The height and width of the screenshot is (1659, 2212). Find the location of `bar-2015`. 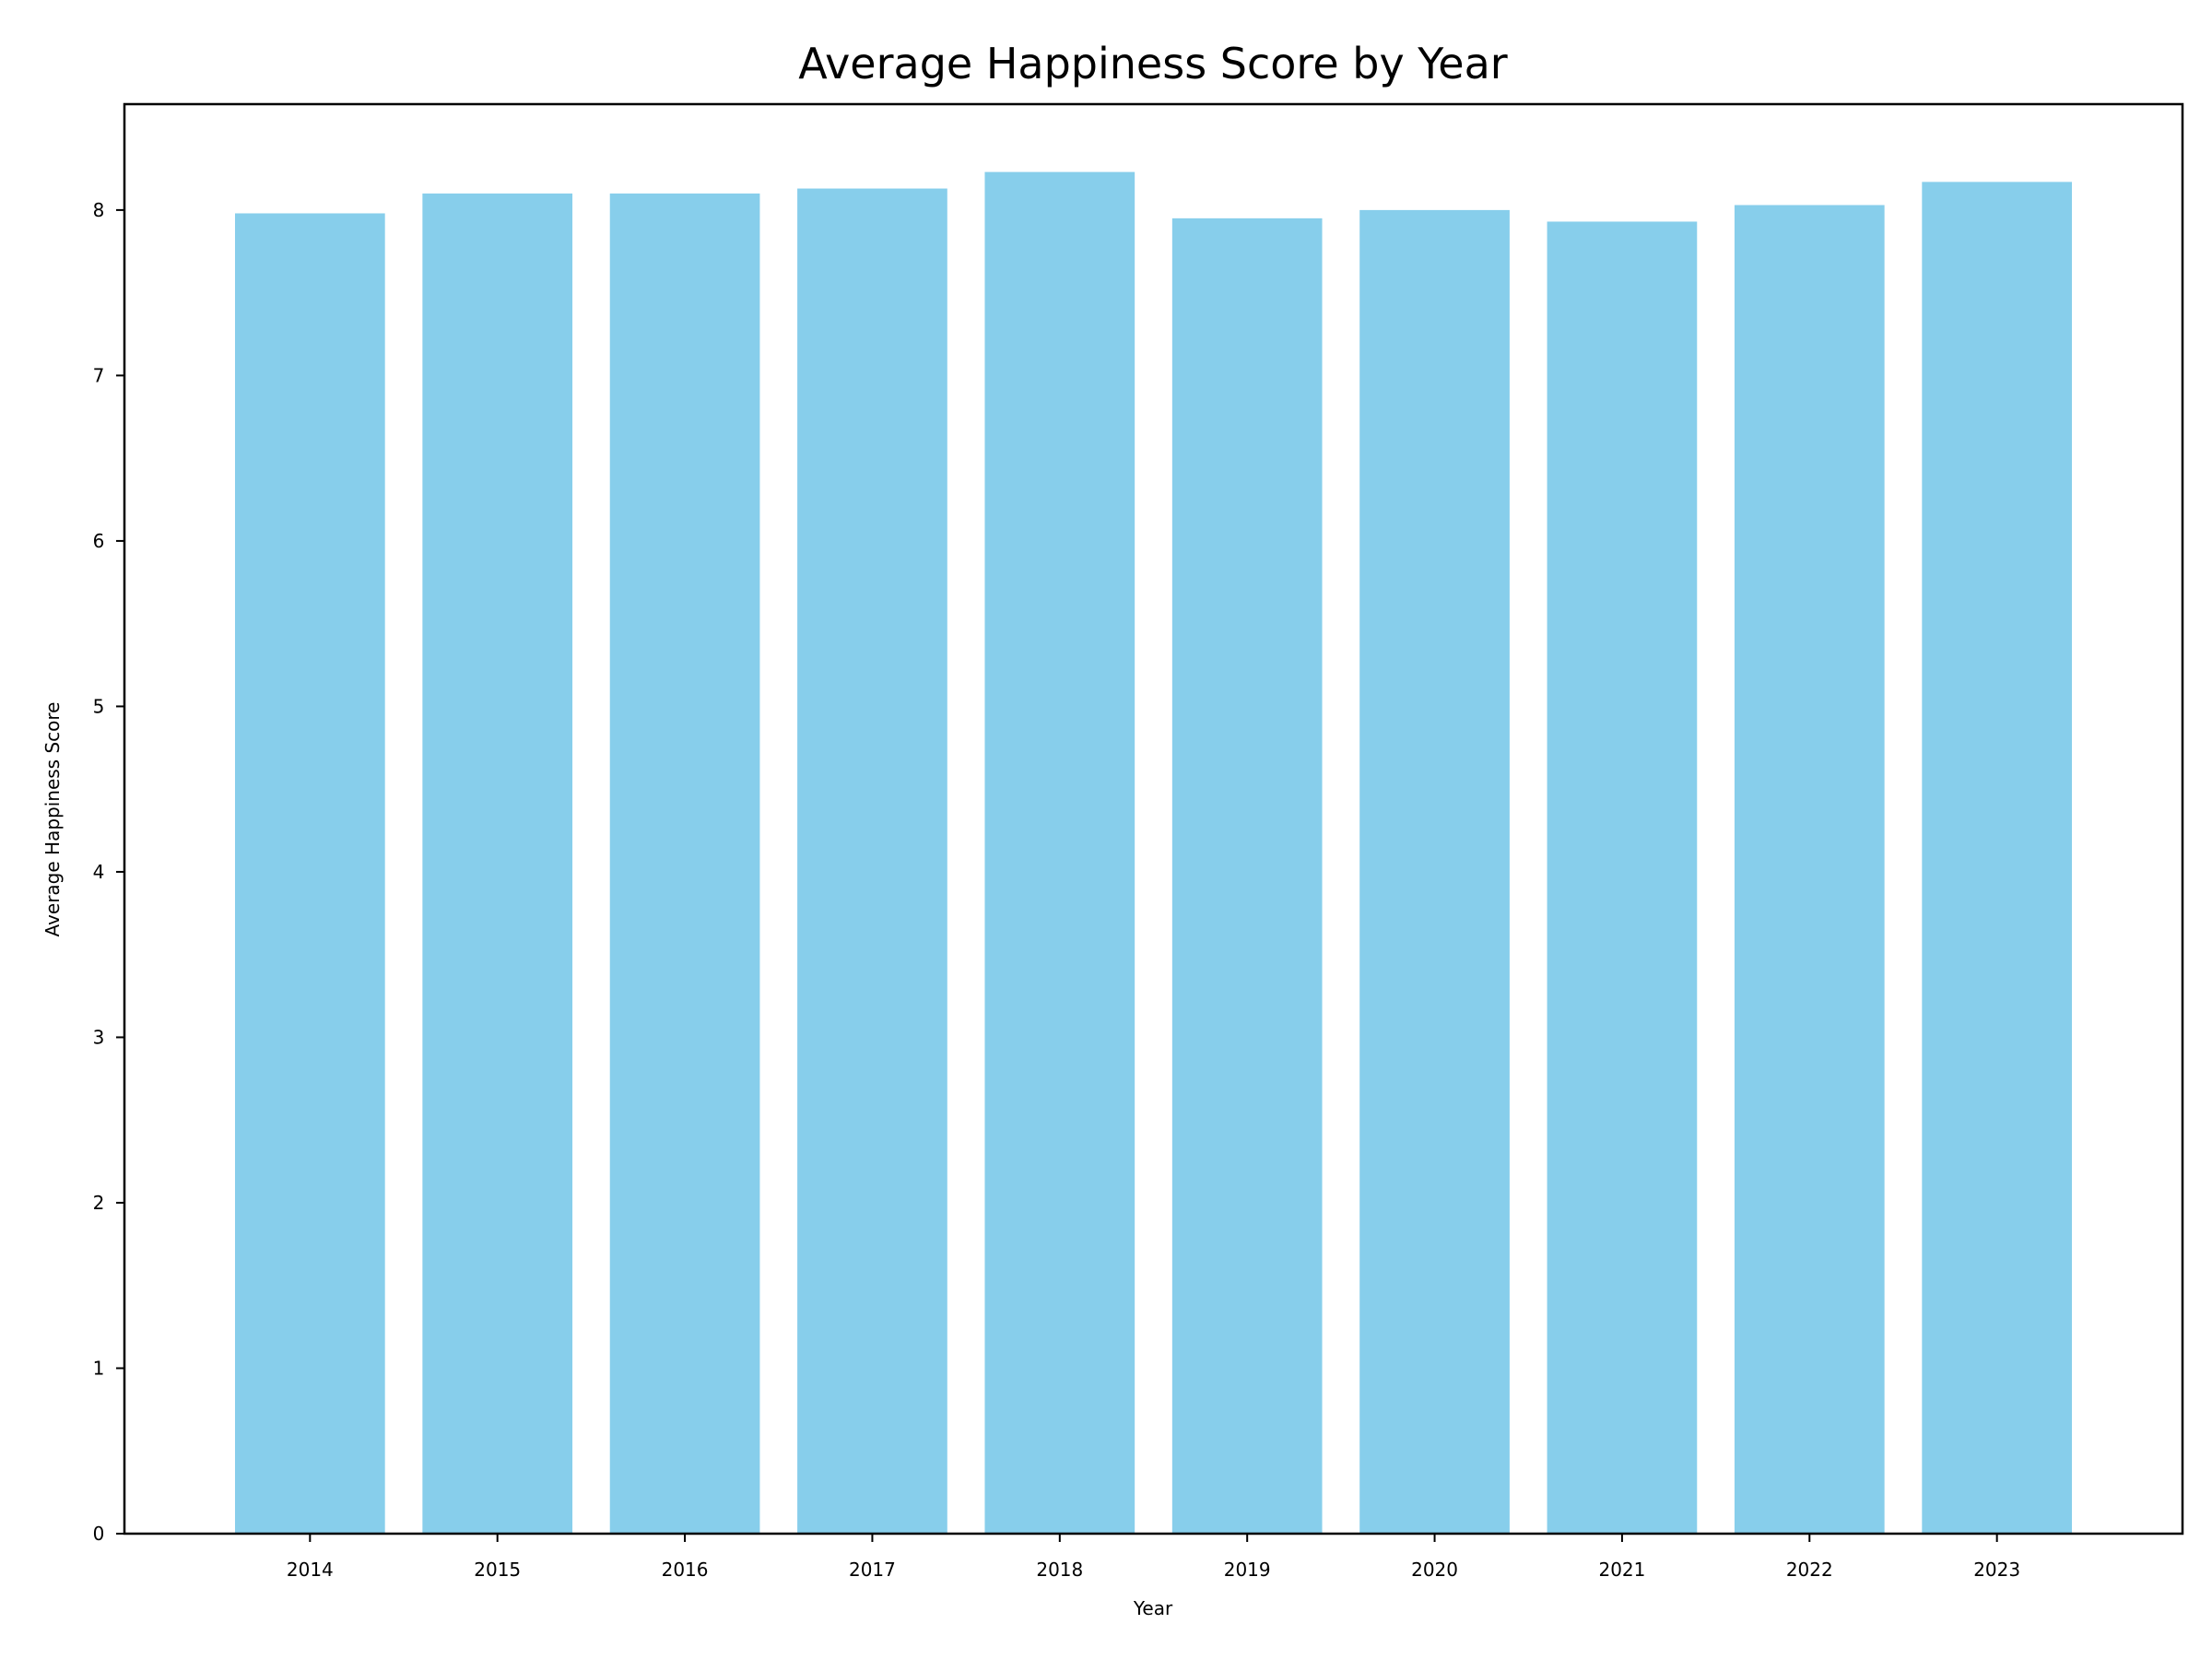

bar-2015 is located at coordinates (497, 863).